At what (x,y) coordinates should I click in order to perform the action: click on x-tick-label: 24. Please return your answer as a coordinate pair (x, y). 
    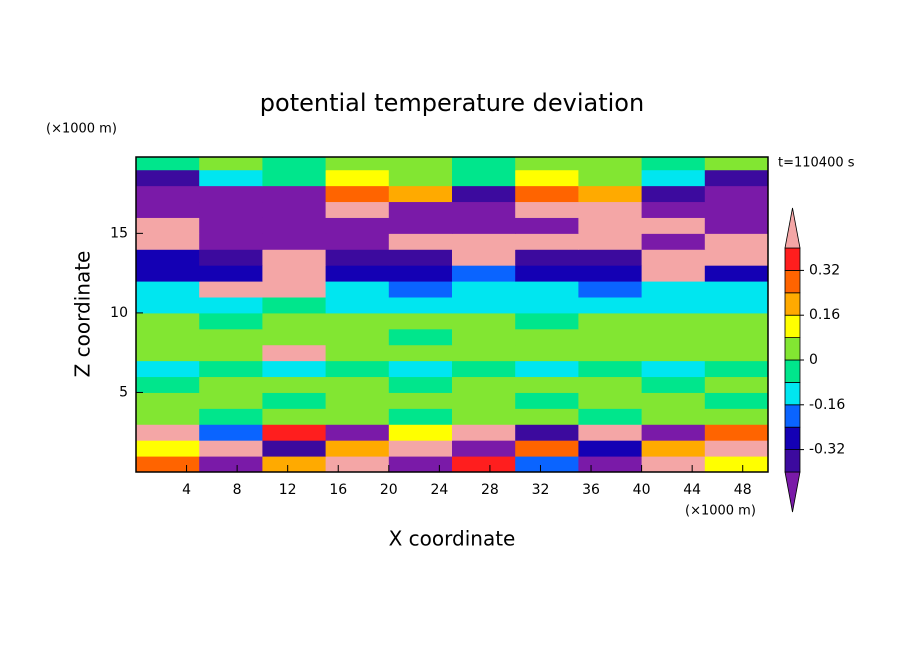
    Looking at the image, I should click on (439, 490).